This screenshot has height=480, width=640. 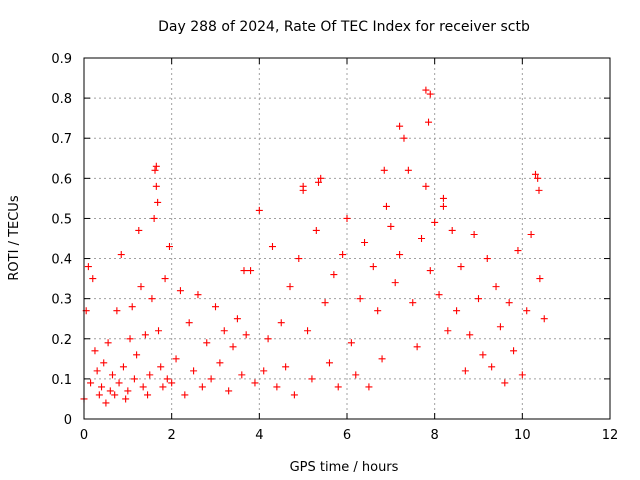 I want to click on y-tick-label: 0.9, so click(x=61, y=59).